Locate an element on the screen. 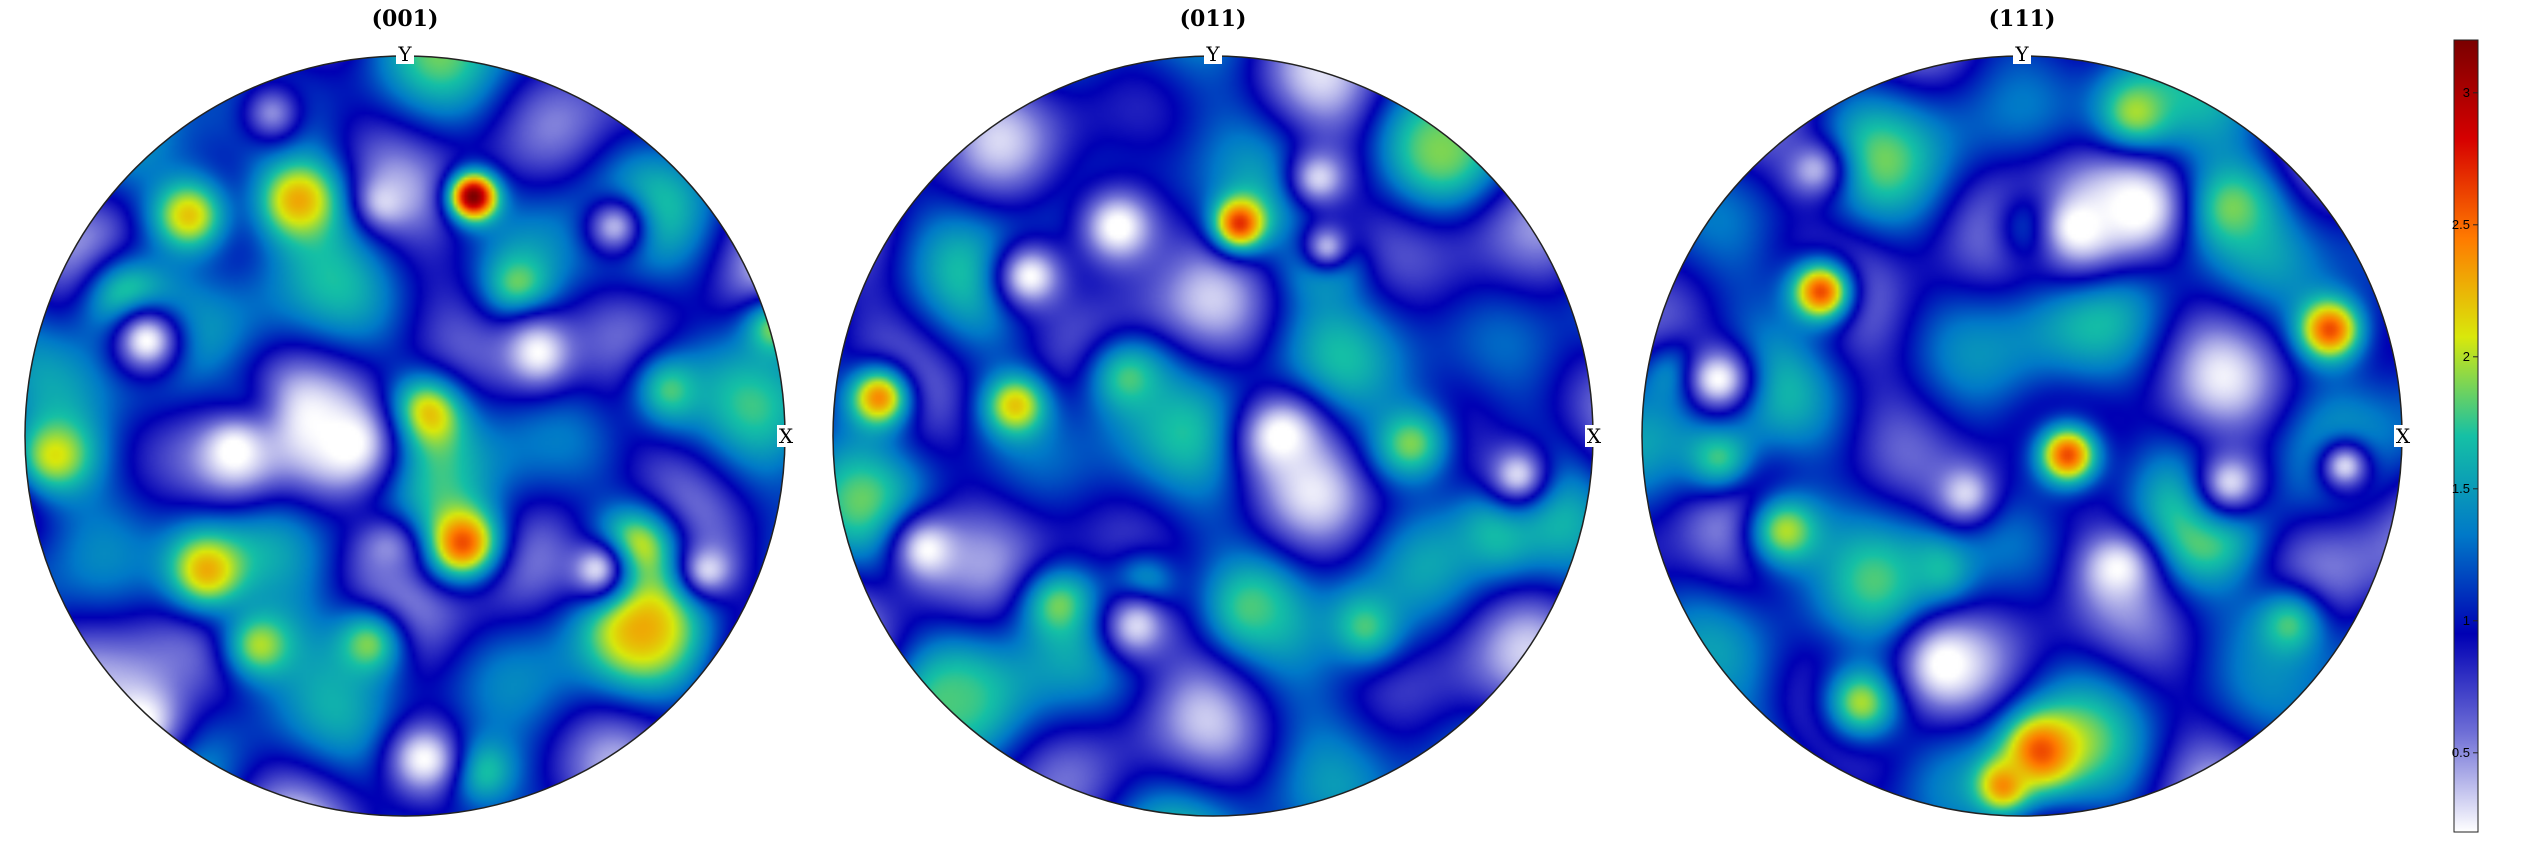  colorbar-tick-label: 1.5 is located at coordinates (2461, 488).